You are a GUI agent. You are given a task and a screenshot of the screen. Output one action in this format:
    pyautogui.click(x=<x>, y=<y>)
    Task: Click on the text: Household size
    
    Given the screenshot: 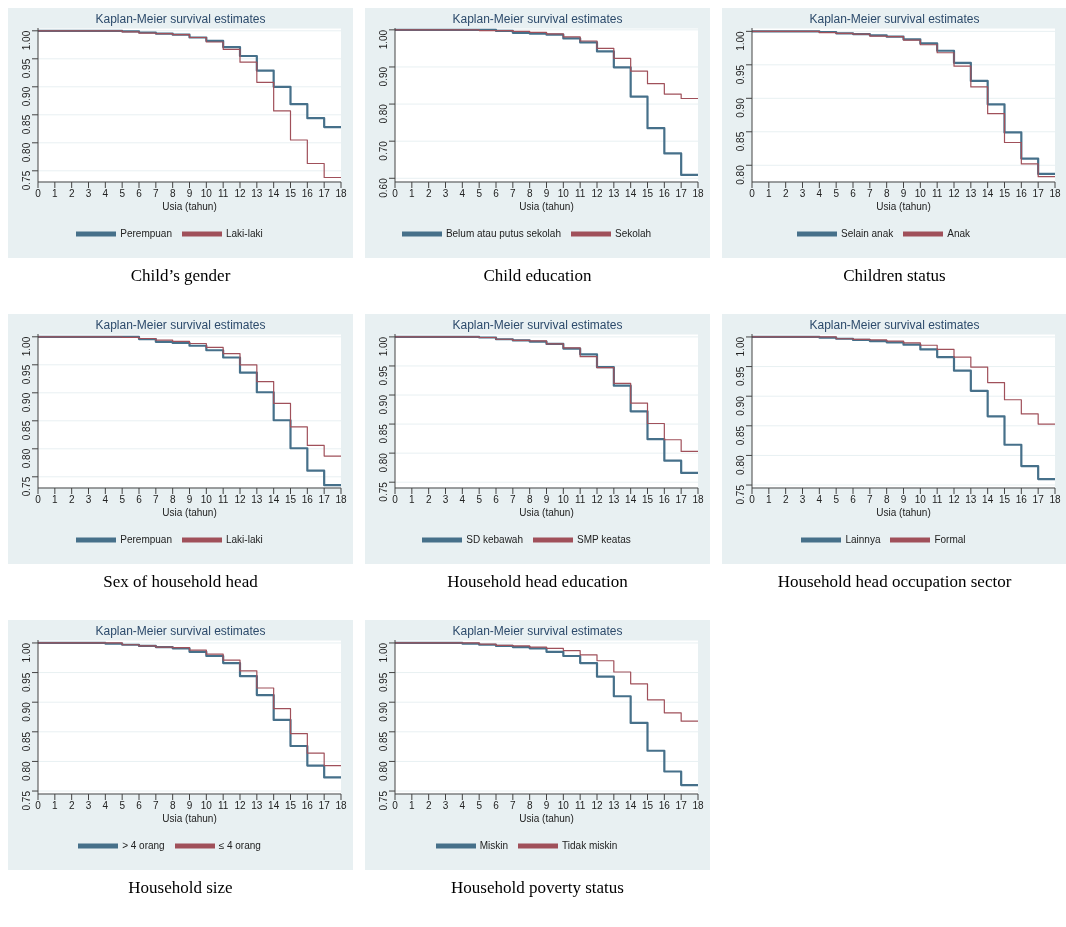 What is the action you would take?
    pyautogui.click(x=180, y=888)
    